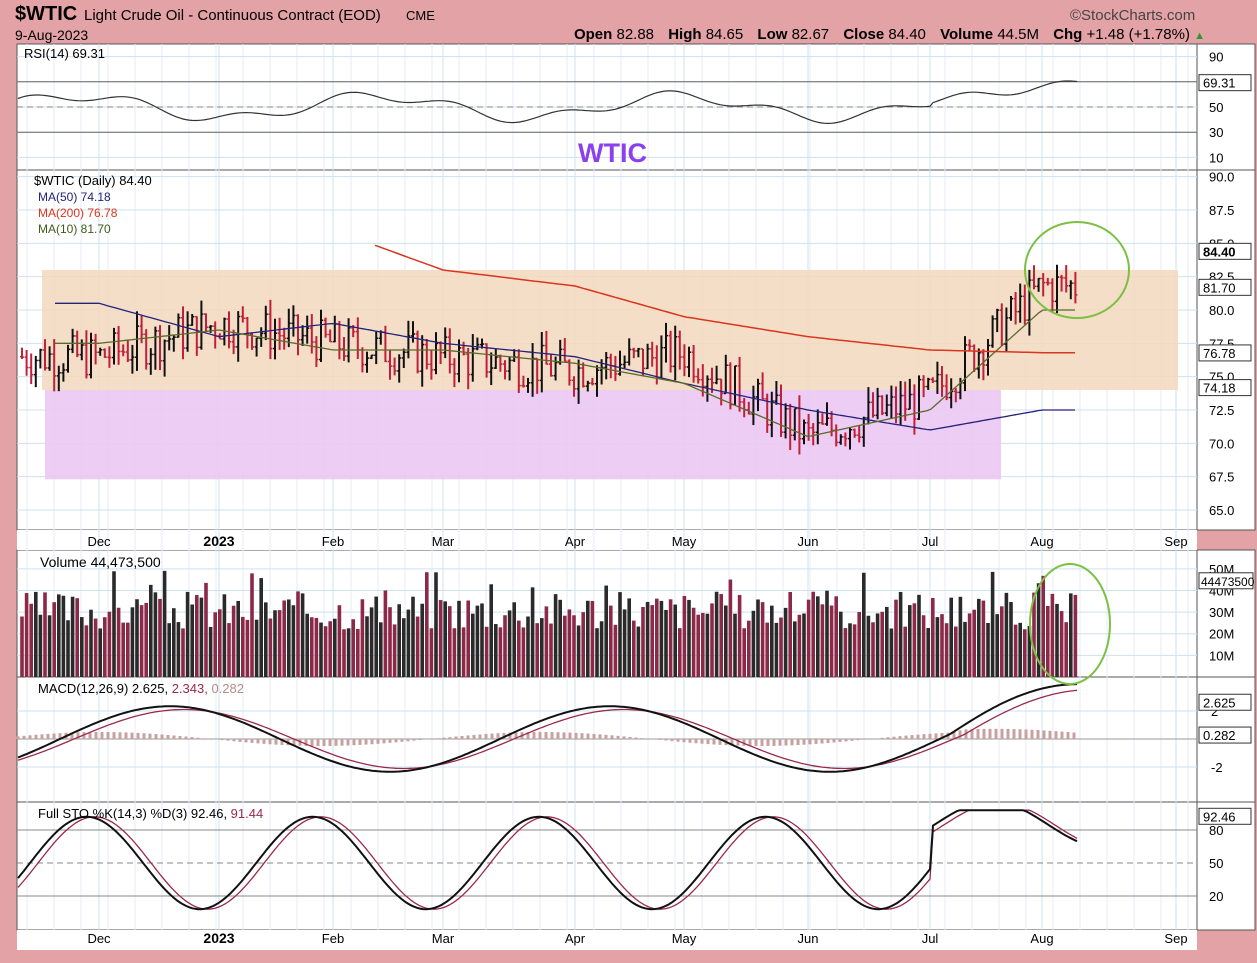 The image size is (1257, 963). I want to click on x-tick-label: Sep, so click(1175, 541).